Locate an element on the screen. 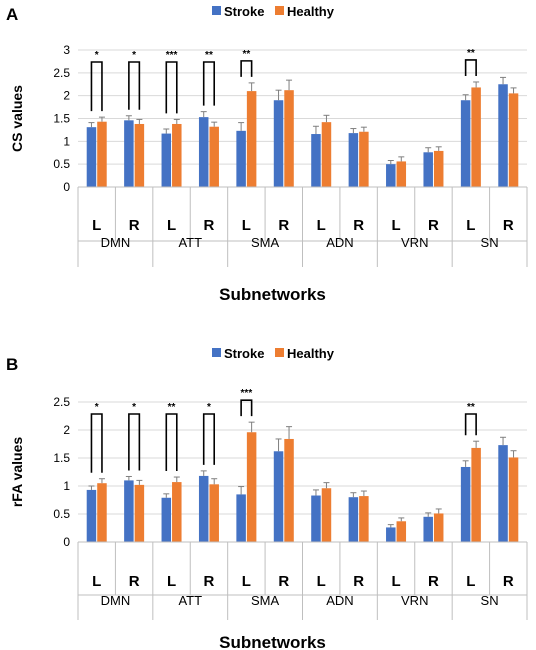  y-tick-label: 0.5 is located at coordinates (61, 514).